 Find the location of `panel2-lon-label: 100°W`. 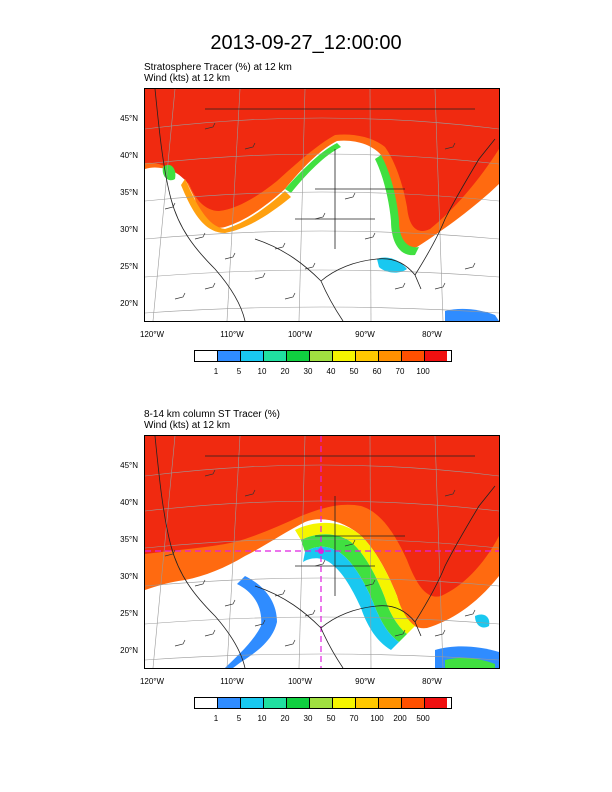

panel2-lon-label: 100°W is located at coordinates (300, 681).